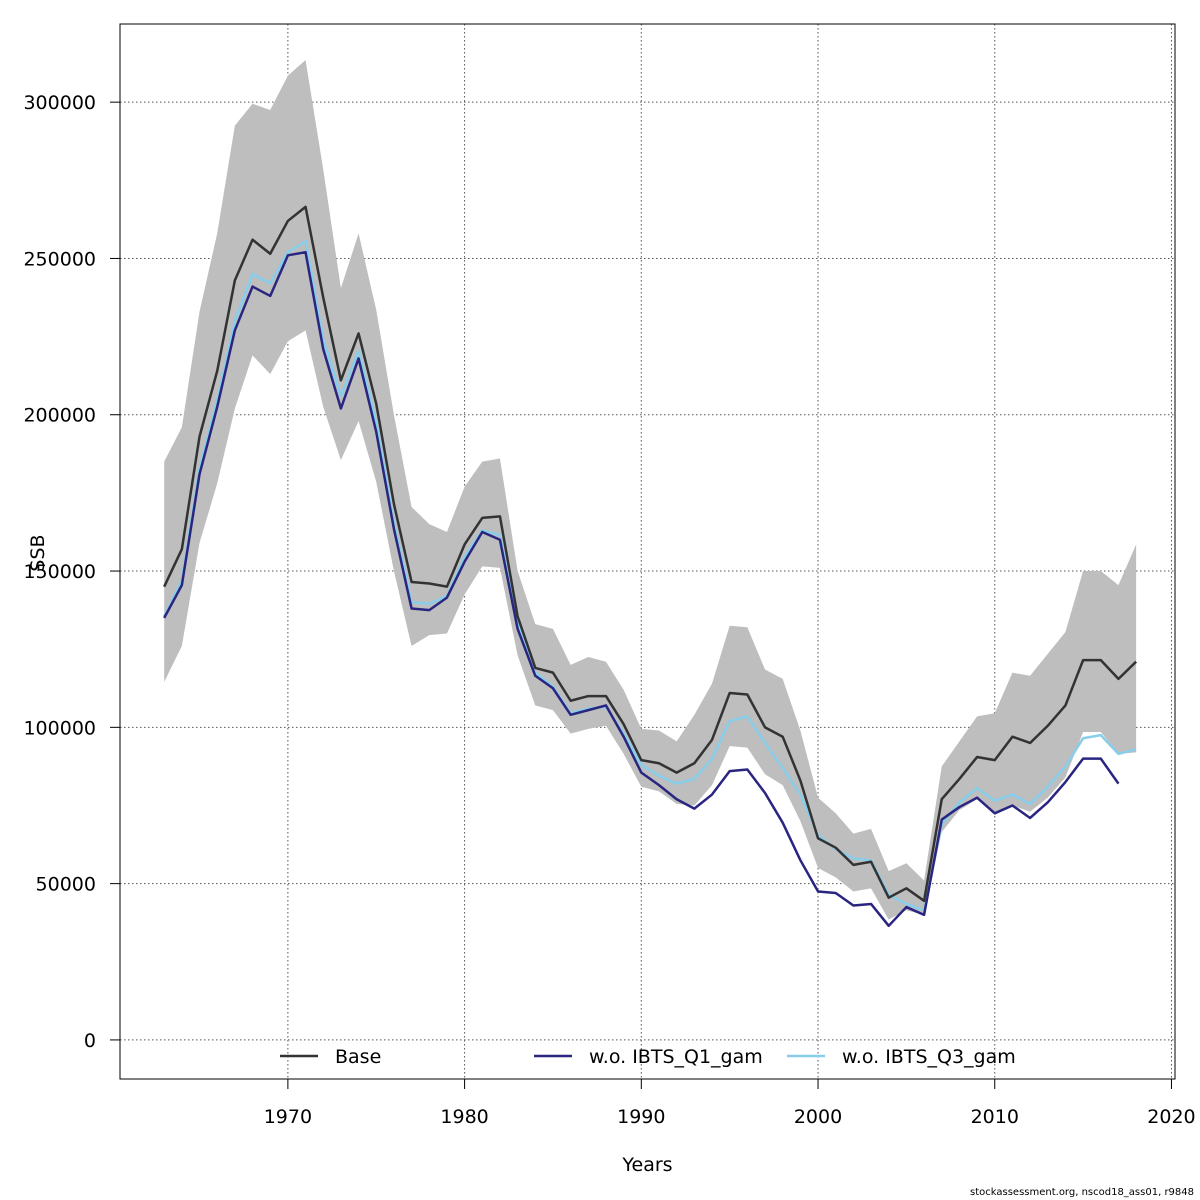 This screenshot has width=1200, height=1200. Describe the element at coordinates (646, 1165) in the screenshot. I see `x-axis-title: Years` at that location.